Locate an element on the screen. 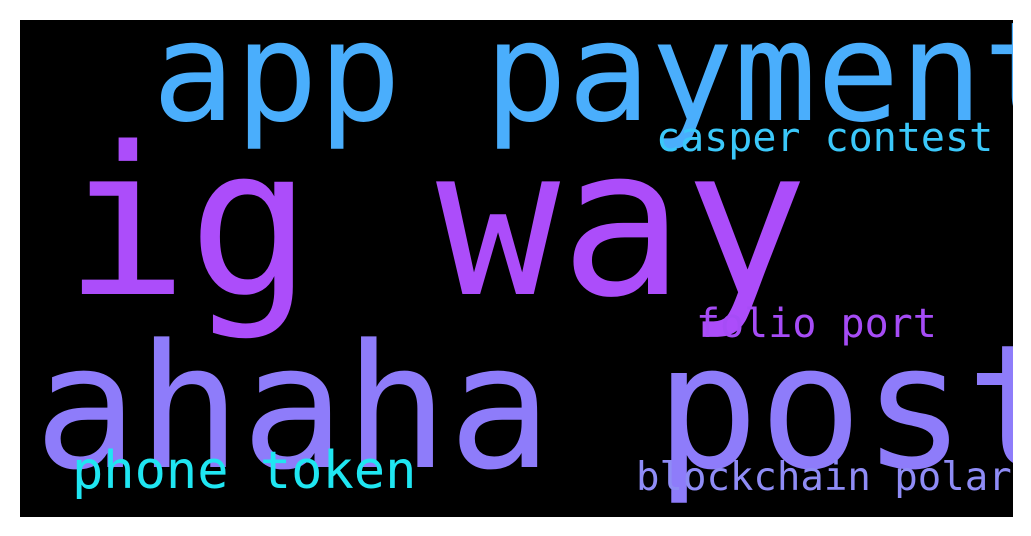  word-folio-port: folio port is located at coordinates (816, 324).